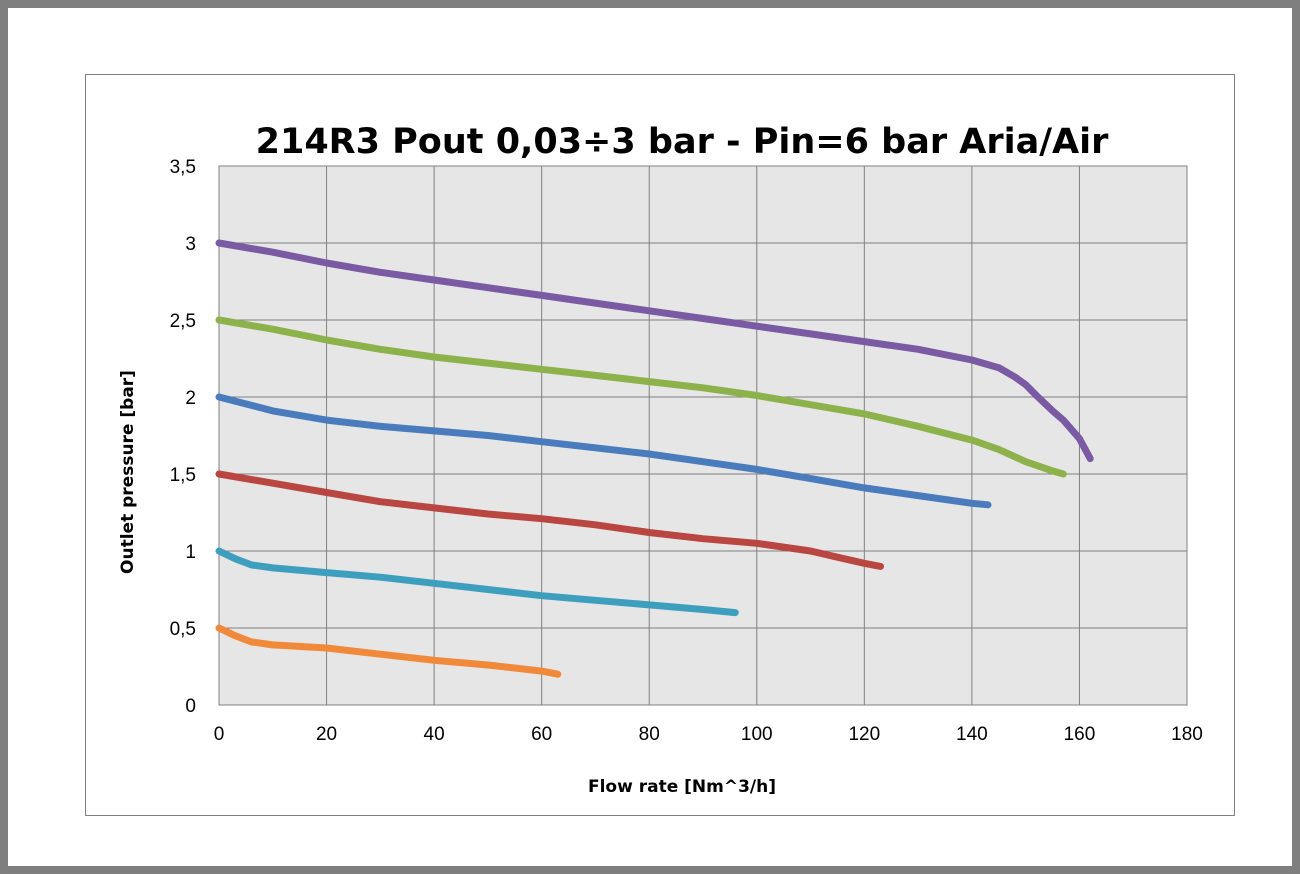 The image size is (1300, 874). What do you see at coordinates (864, 734) in the screenshot?
I see `x-tick-label: 120` at bounding box center [864, 734].